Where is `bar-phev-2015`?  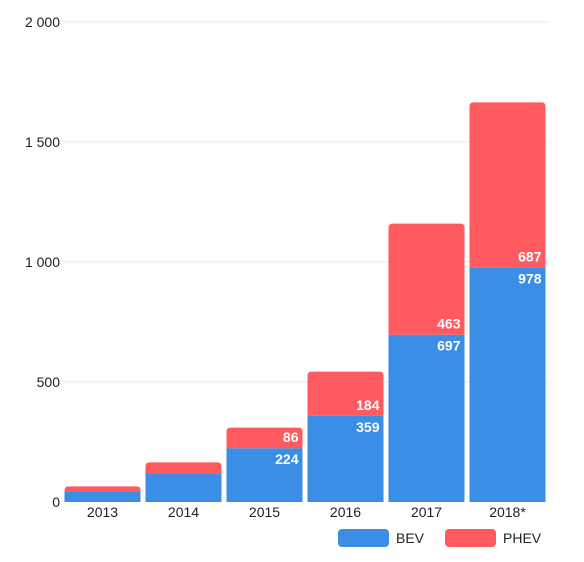
bar-phev-2015 is located at coordinates (264, 438).